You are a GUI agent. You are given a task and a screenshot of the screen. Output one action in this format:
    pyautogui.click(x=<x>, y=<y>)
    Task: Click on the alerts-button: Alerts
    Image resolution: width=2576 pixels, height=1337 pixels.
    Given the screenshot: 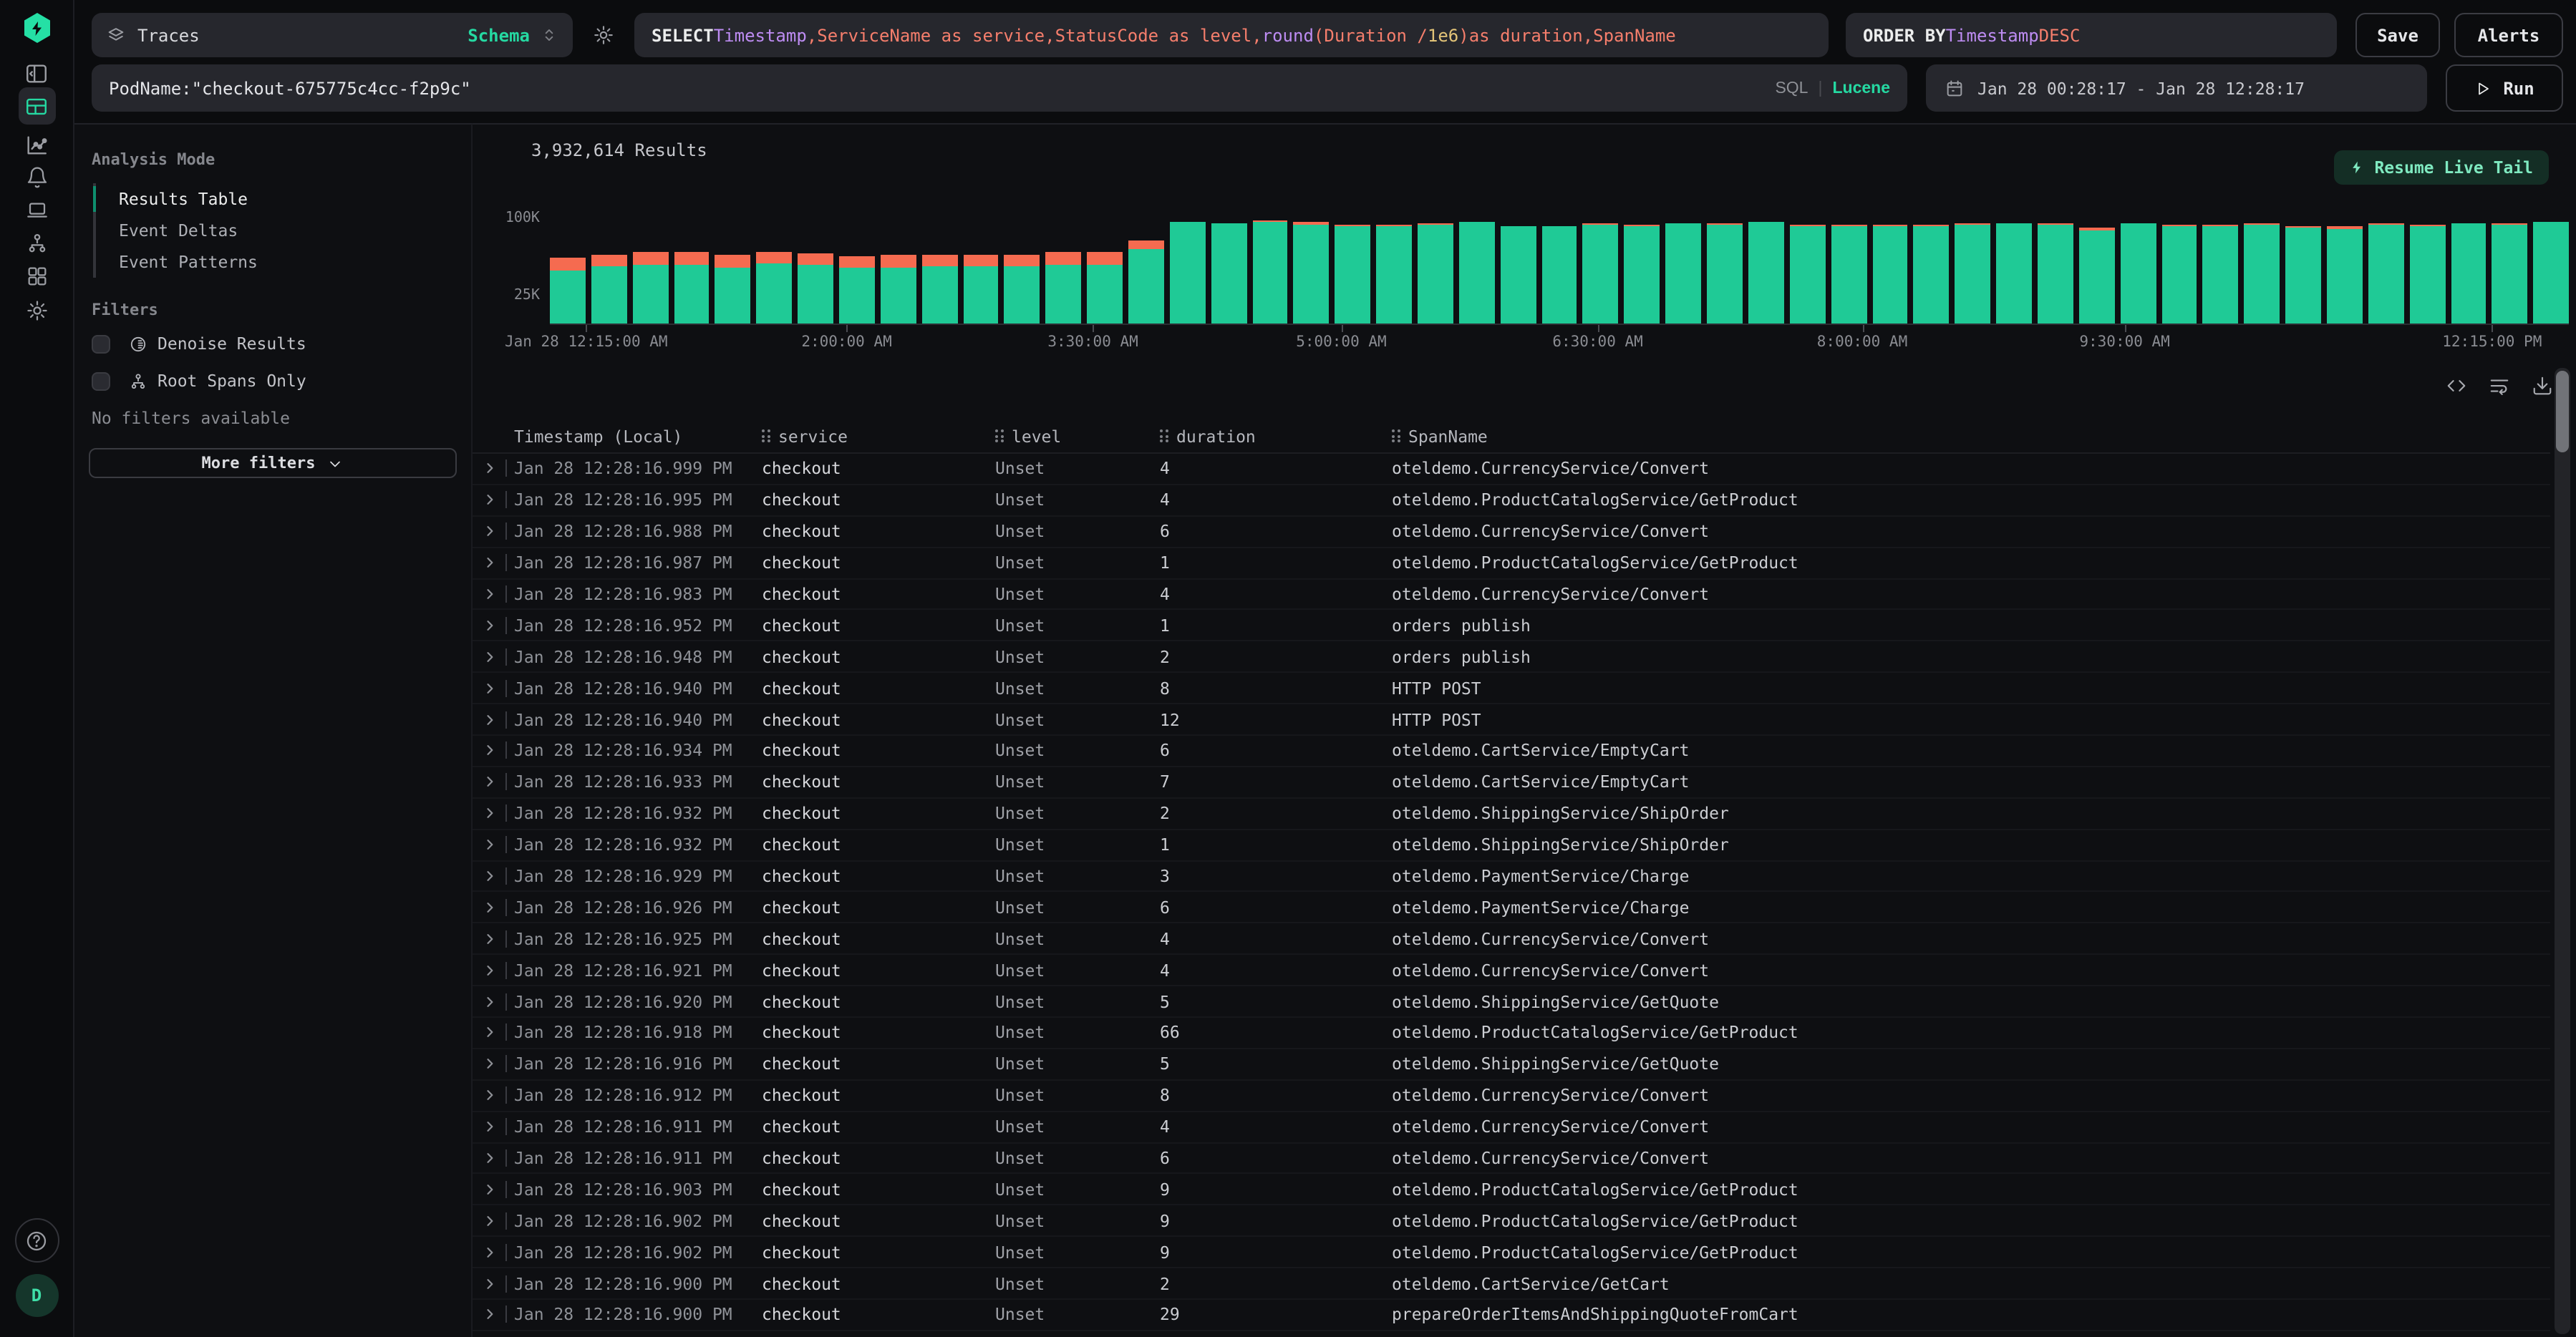 What is the action you would take?
    pyautogui.click(x=2509, y=35)
    